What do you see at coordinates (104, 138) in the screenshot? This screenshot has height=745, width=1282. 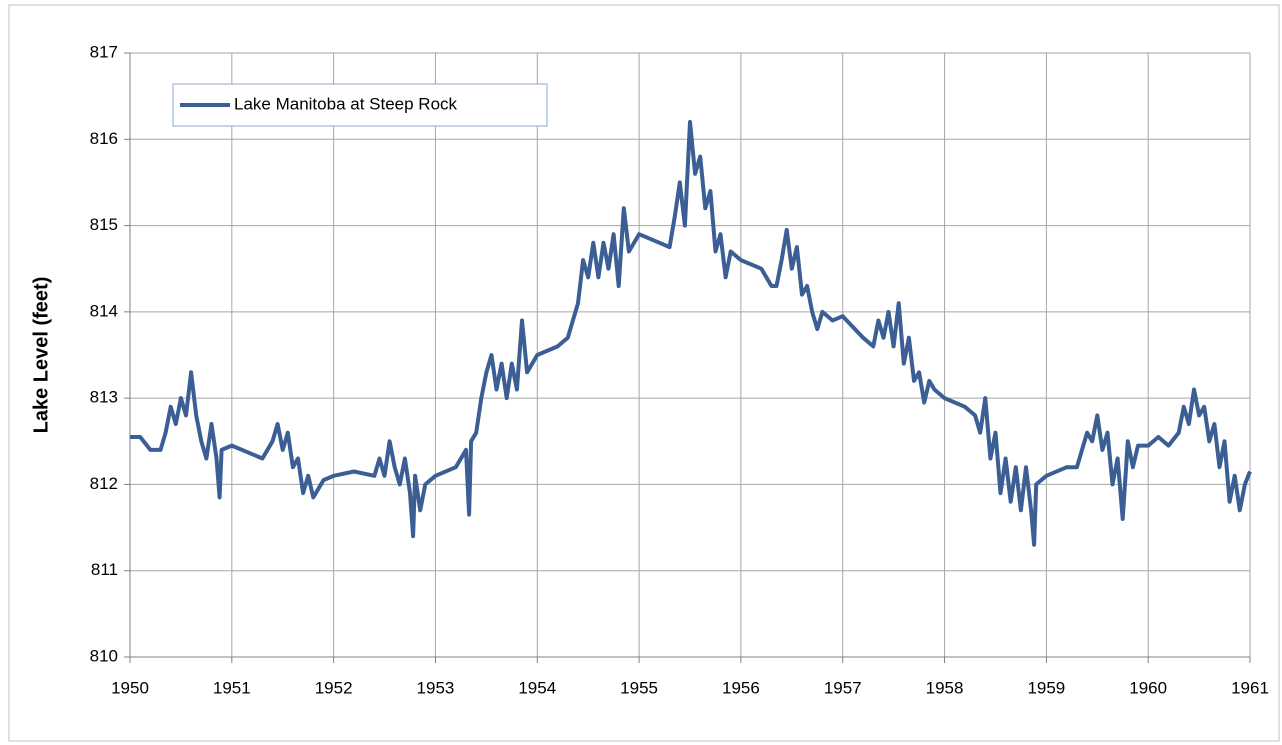 I see `y-tick-label: 816` at bounding box center [104, 138].